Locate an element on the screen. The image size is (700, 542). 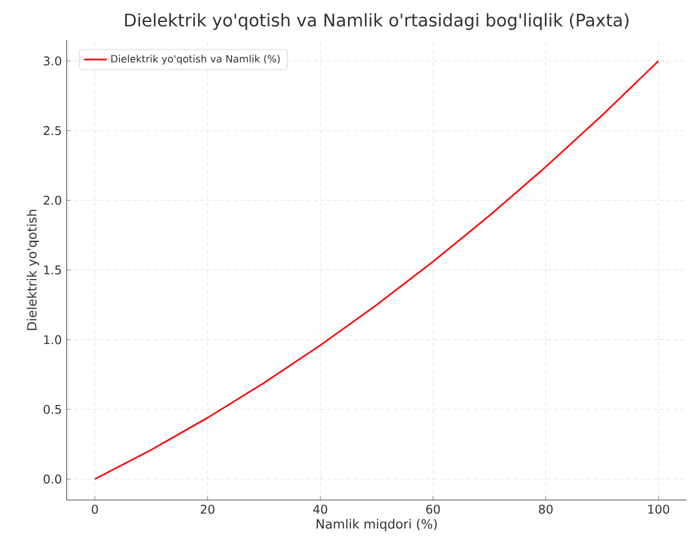
y-tick-label: 2.0 is located at coordinates (53, 200).